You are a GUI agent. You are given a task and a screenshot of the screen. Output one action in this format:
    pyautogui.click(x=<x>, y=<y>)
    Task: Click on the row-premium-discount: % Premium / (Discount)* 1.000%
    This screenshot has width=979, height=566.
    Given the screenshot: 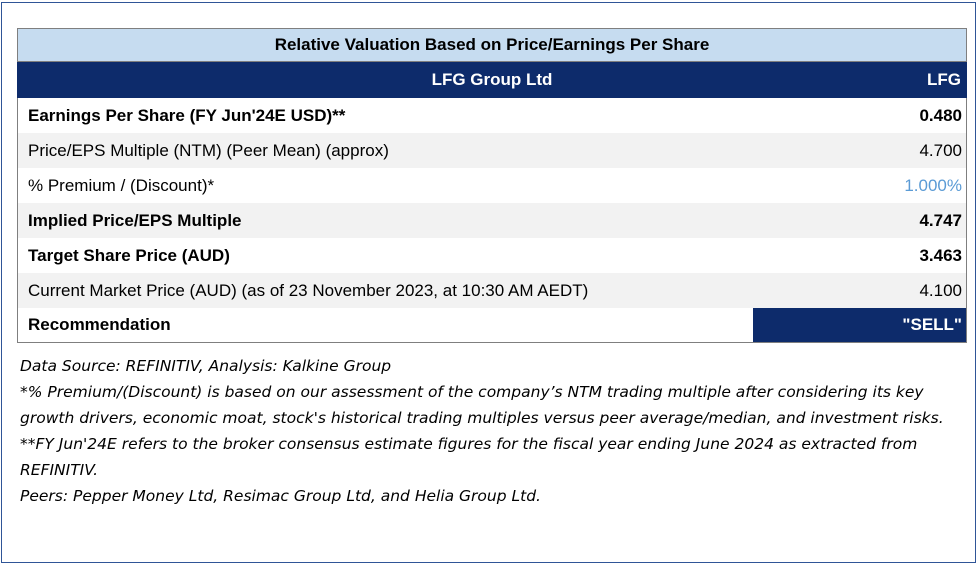 What is the action you would take?
    pyautogui.click(x=492, y=185)
    